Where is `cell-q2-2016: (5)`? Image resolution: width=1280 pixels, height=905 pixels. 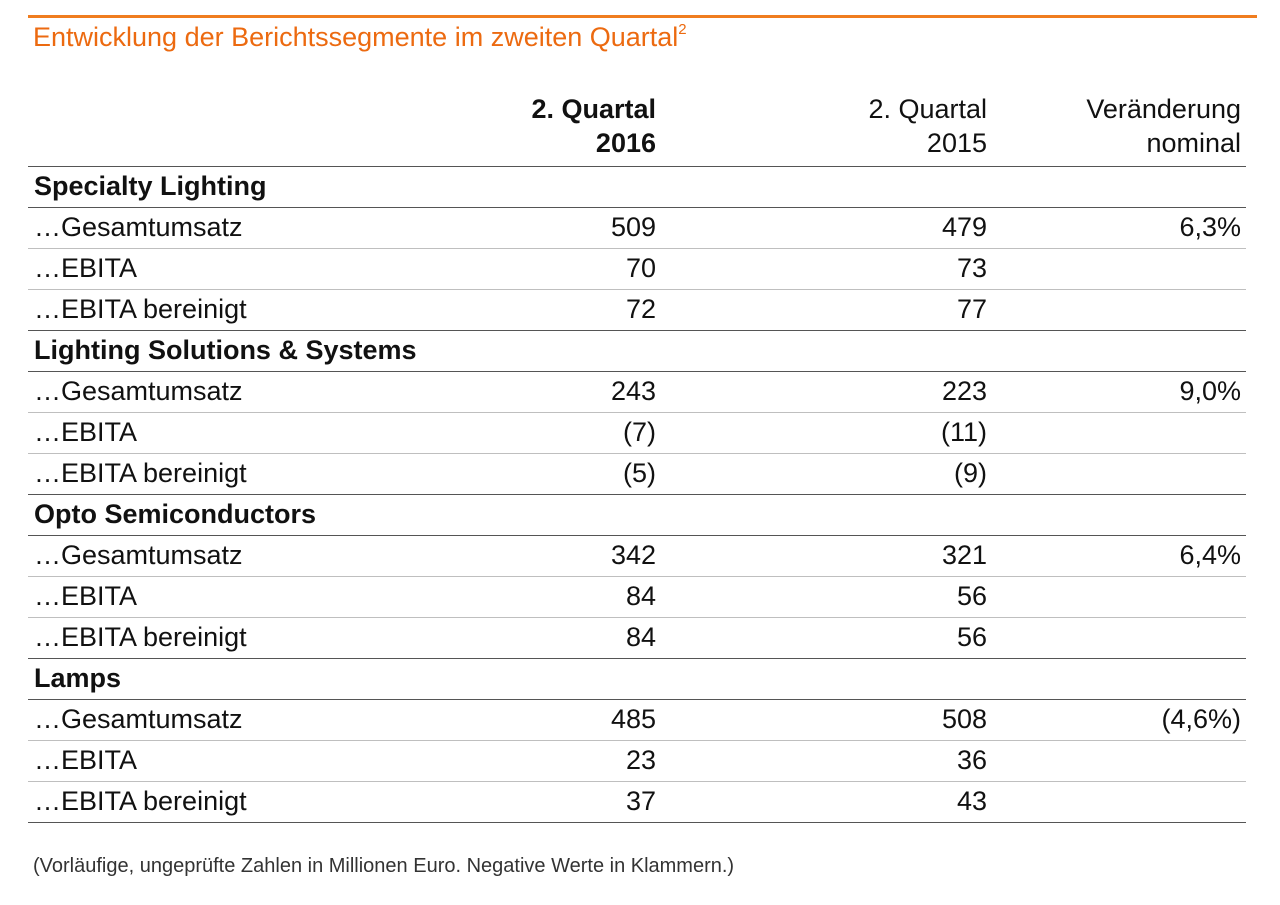 cell-q2-2016: (5) is located at coordinates (639, 473).